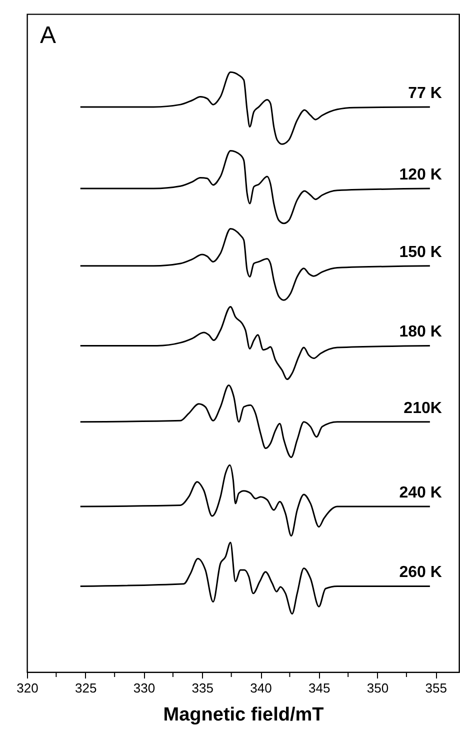 The image size is (460, 731). I want to click on series-label: 210K, so click(423, 408).